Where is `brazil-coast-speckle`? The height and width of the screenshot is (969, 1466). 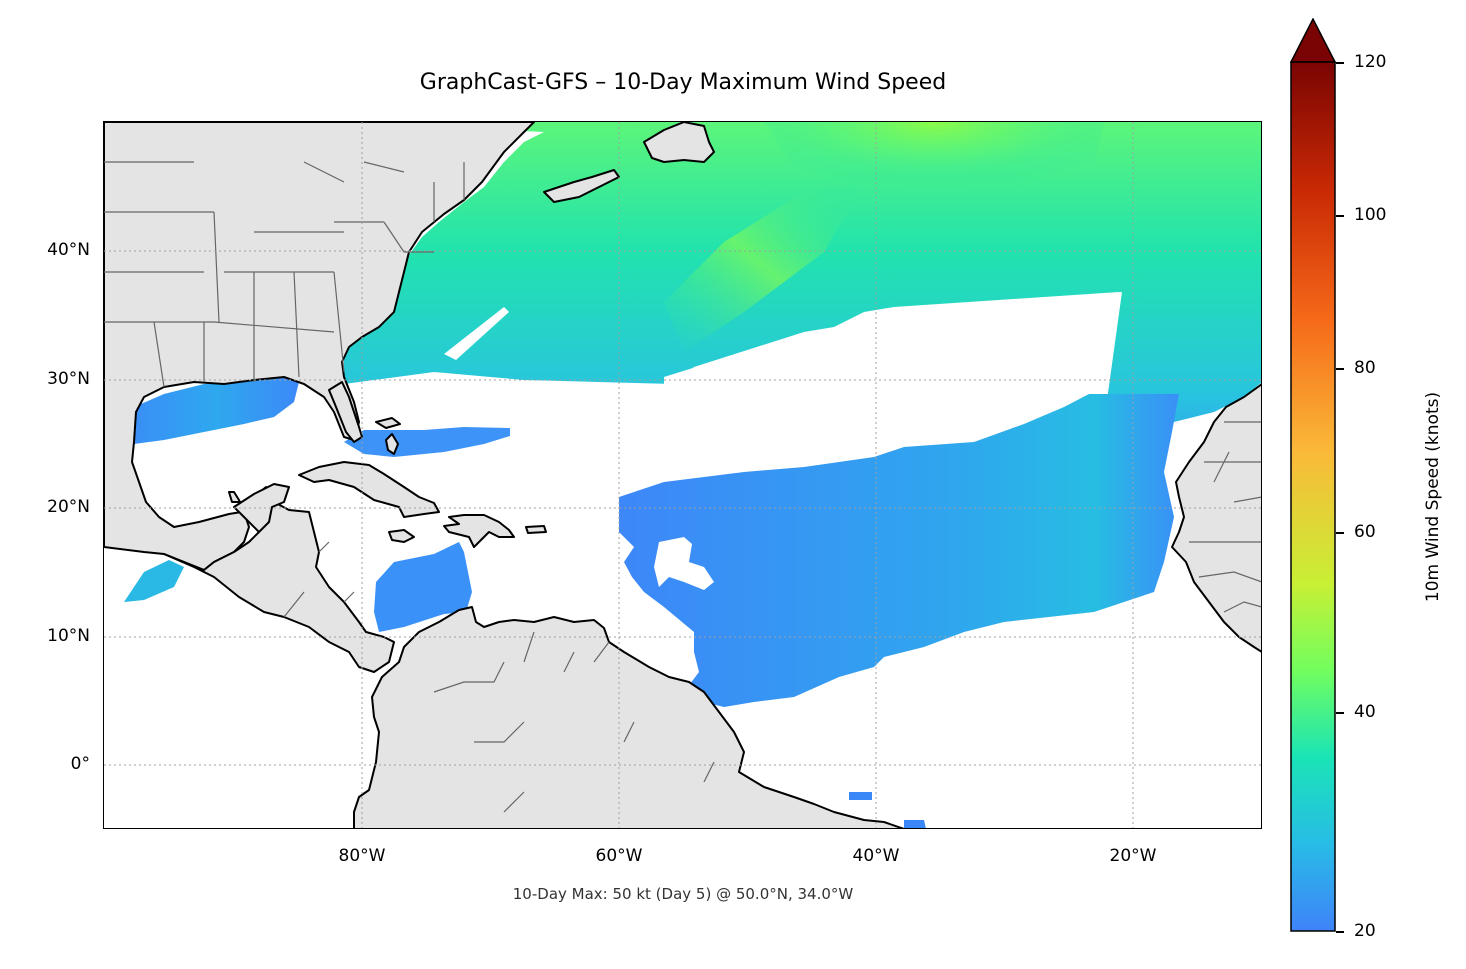 brazil-coast-speckle is located at coordinates (887, 810).